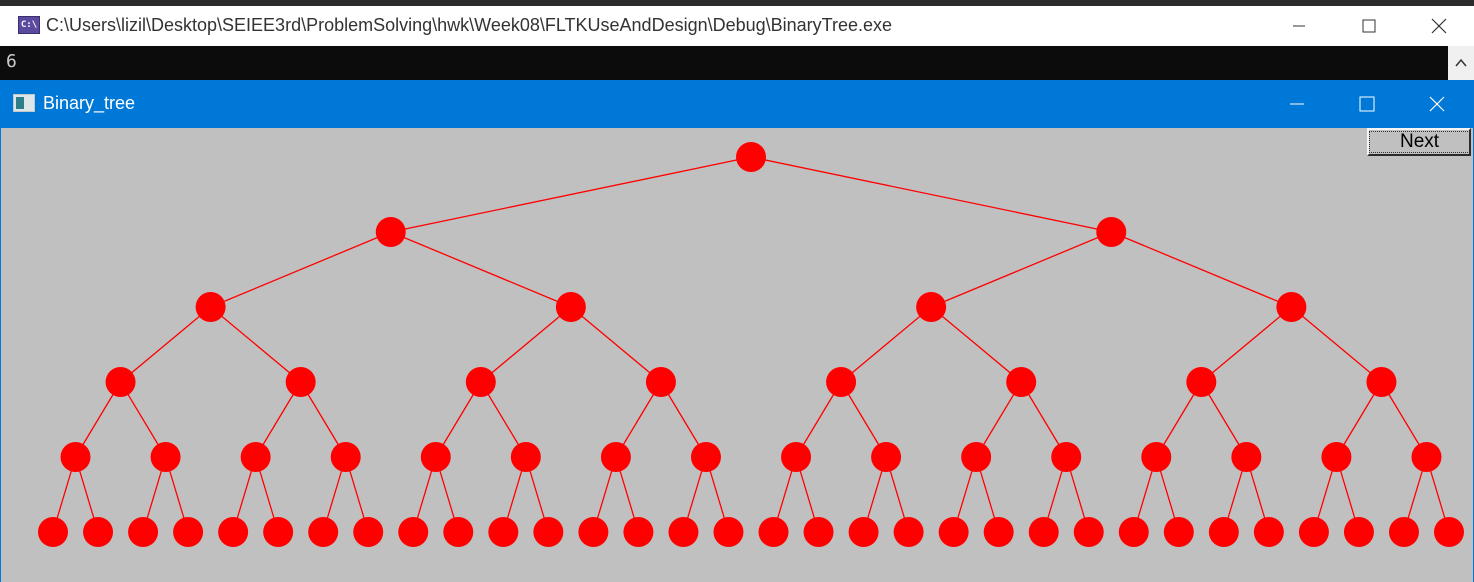  What do you see at coordinates (89, 103) in the screenshot?
I see `fltk-window-title: Binary_tree` at bounding box center [89, 103].